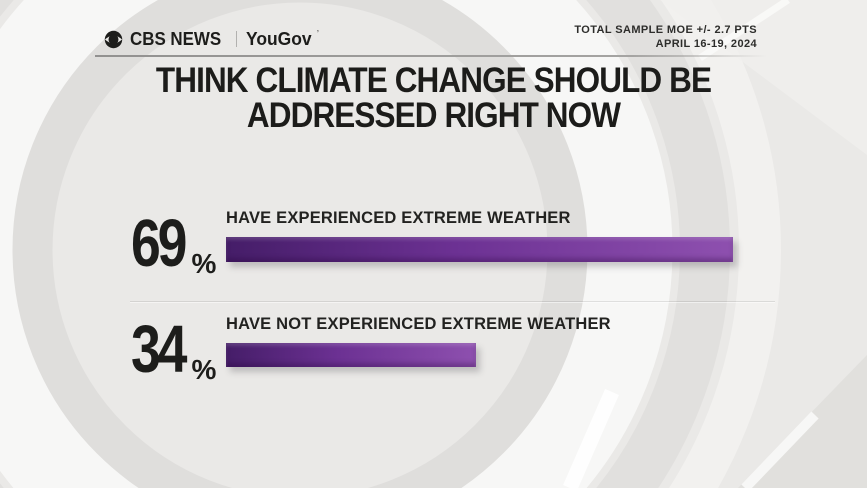 Image resolution: width=867 pixels, height=488 pixels. I want to click on yougov-trademark: ’, so click(317, 33).